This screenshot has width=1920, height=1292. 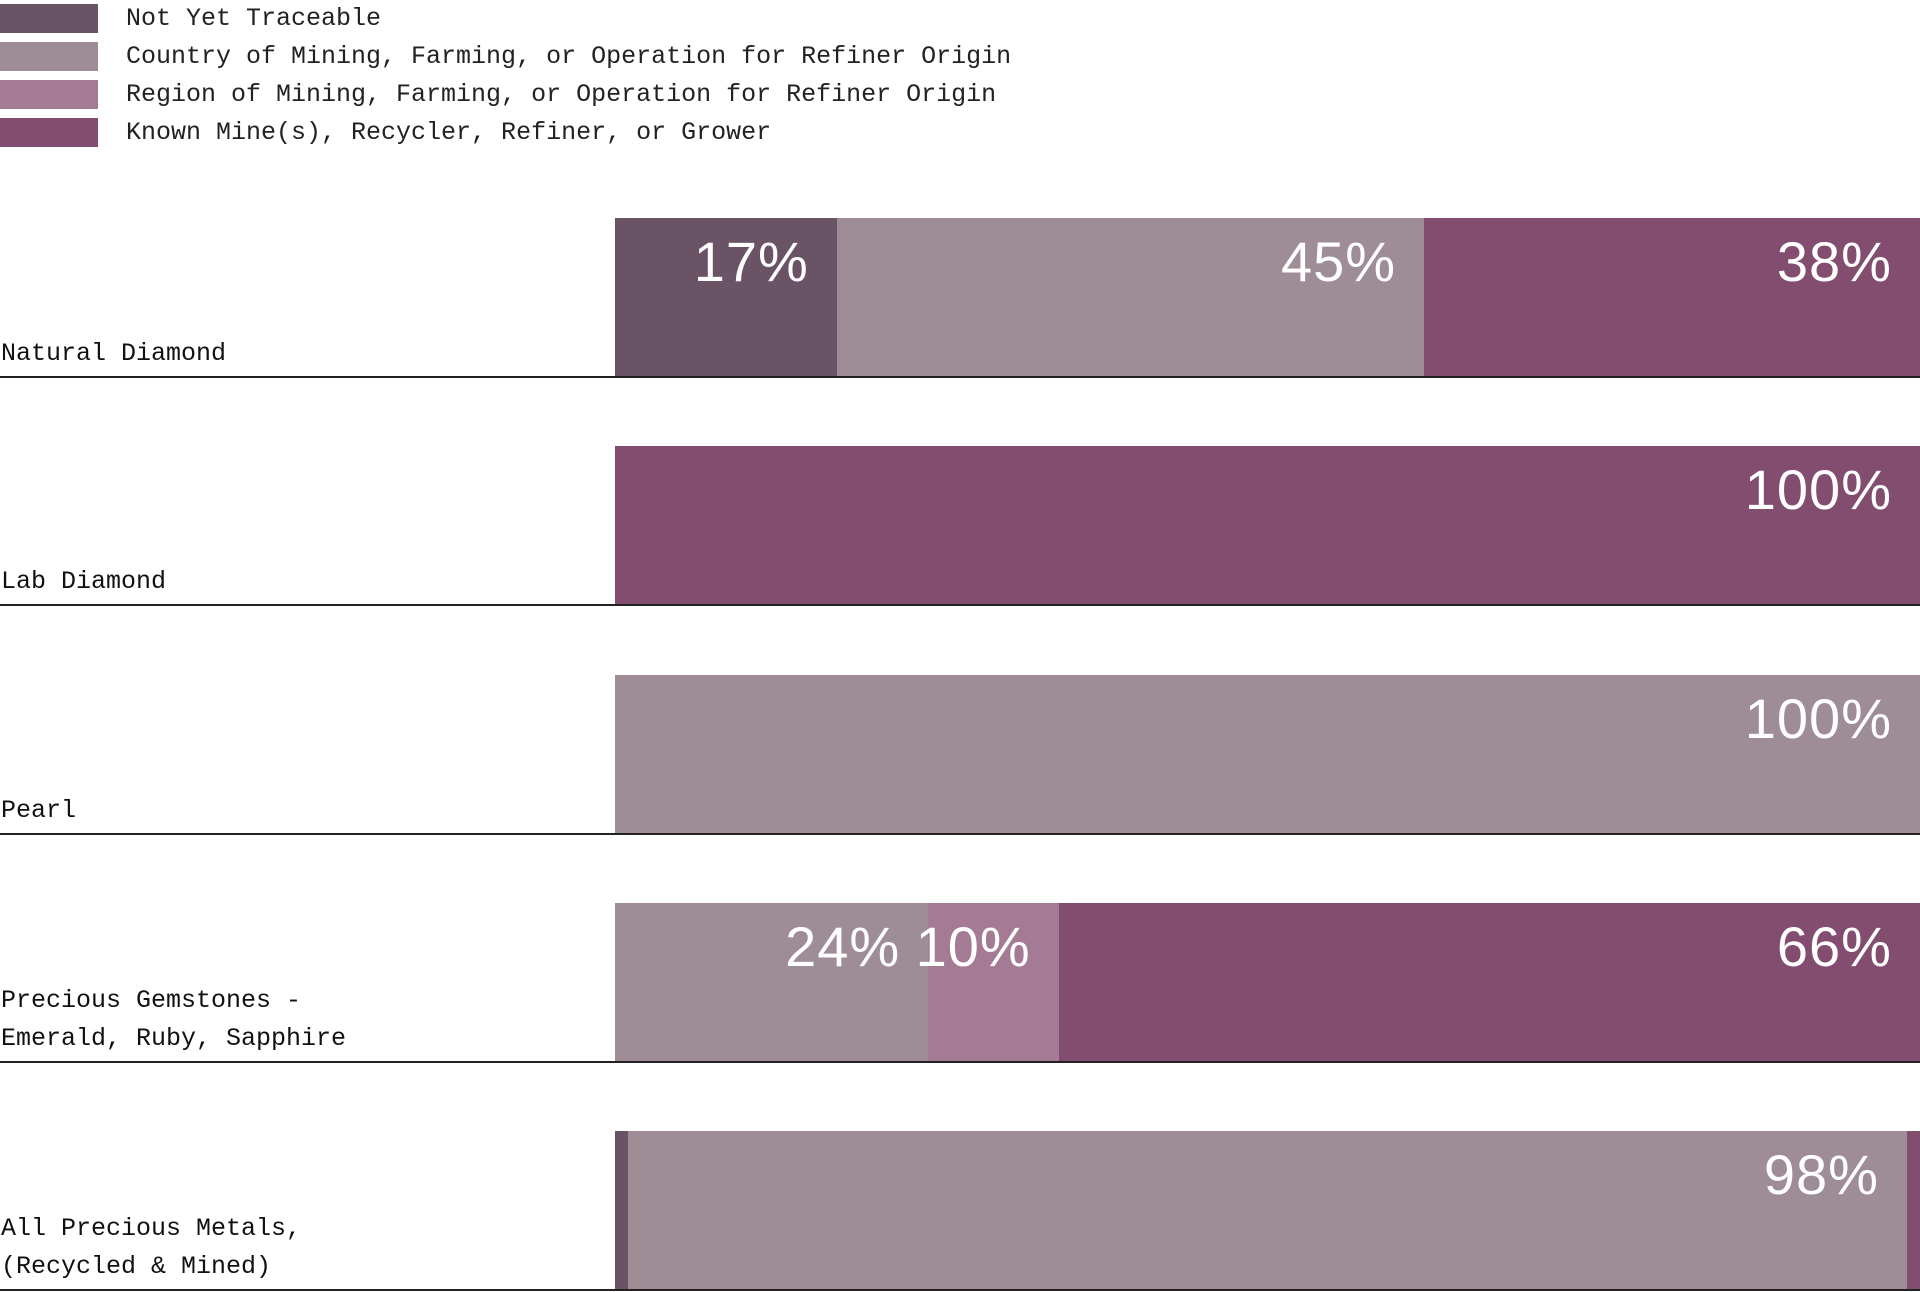 I want to click on category-label: Natural Diamond, so click(x=114, y=353).